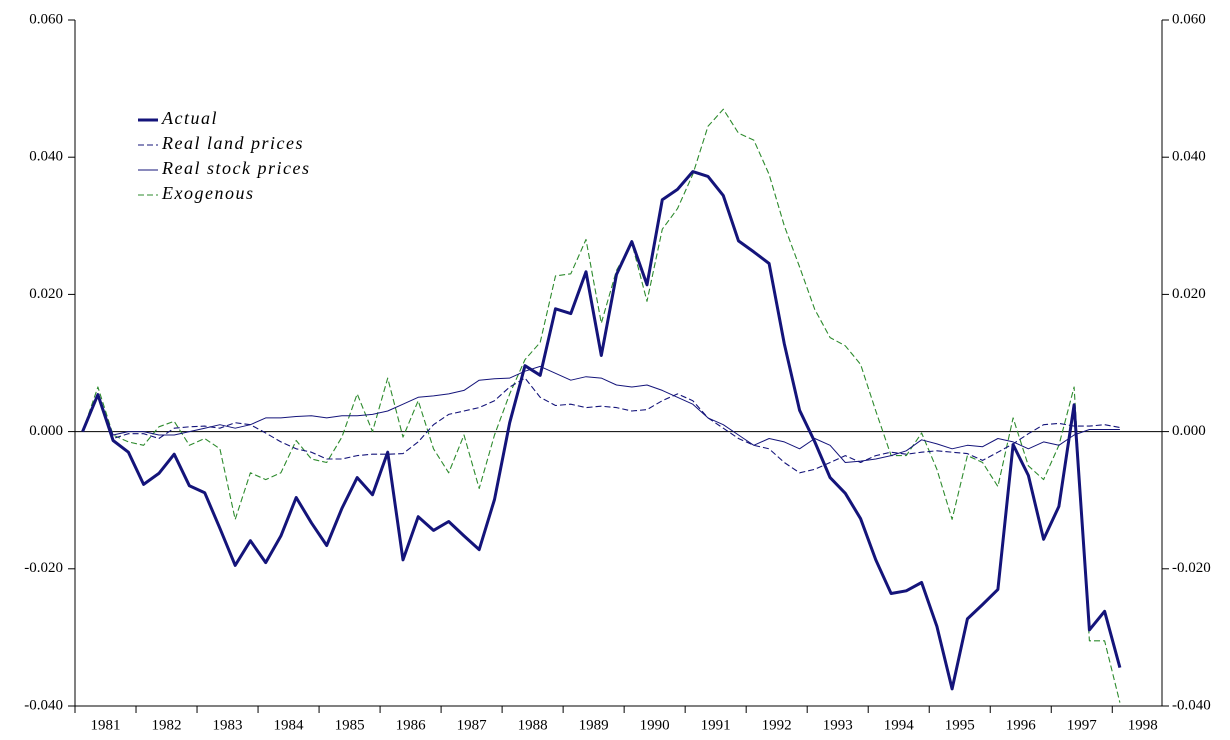  Describe the element at coordinates (1189, 19) in the screenshot. I see `y2-tick-label: 0.060` at that location.